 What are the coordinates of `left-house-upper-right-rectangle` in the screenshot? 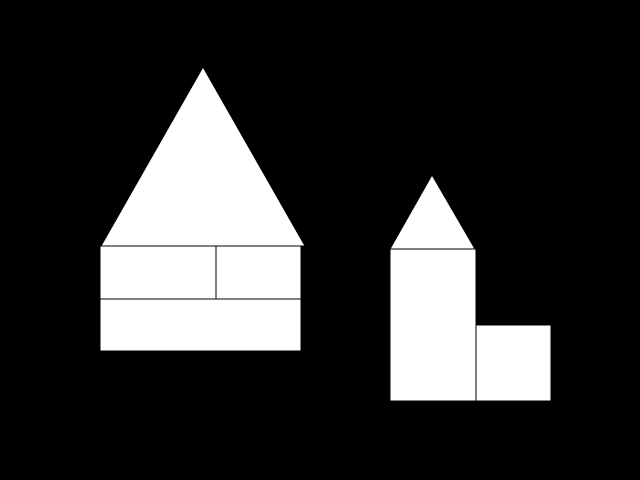 It's located at (258, 272).